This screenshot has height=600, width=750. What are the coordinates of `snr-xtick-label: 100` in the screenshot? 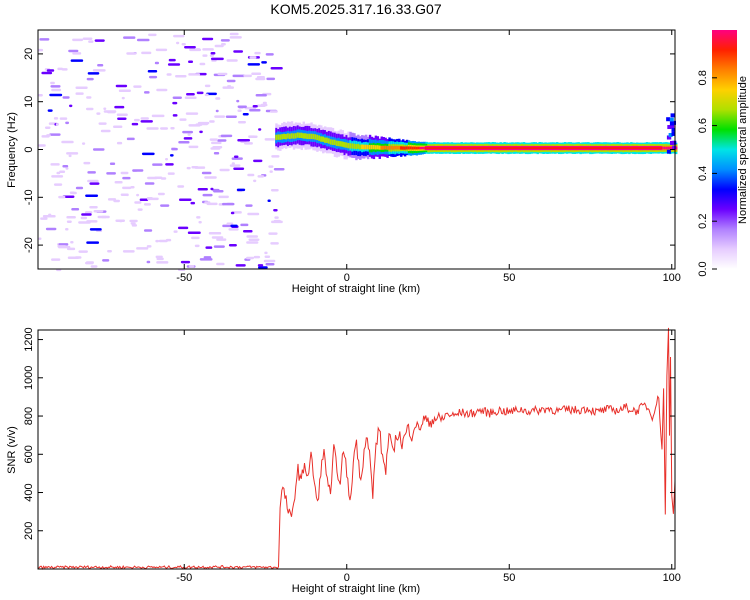 It's located at (672, 578).